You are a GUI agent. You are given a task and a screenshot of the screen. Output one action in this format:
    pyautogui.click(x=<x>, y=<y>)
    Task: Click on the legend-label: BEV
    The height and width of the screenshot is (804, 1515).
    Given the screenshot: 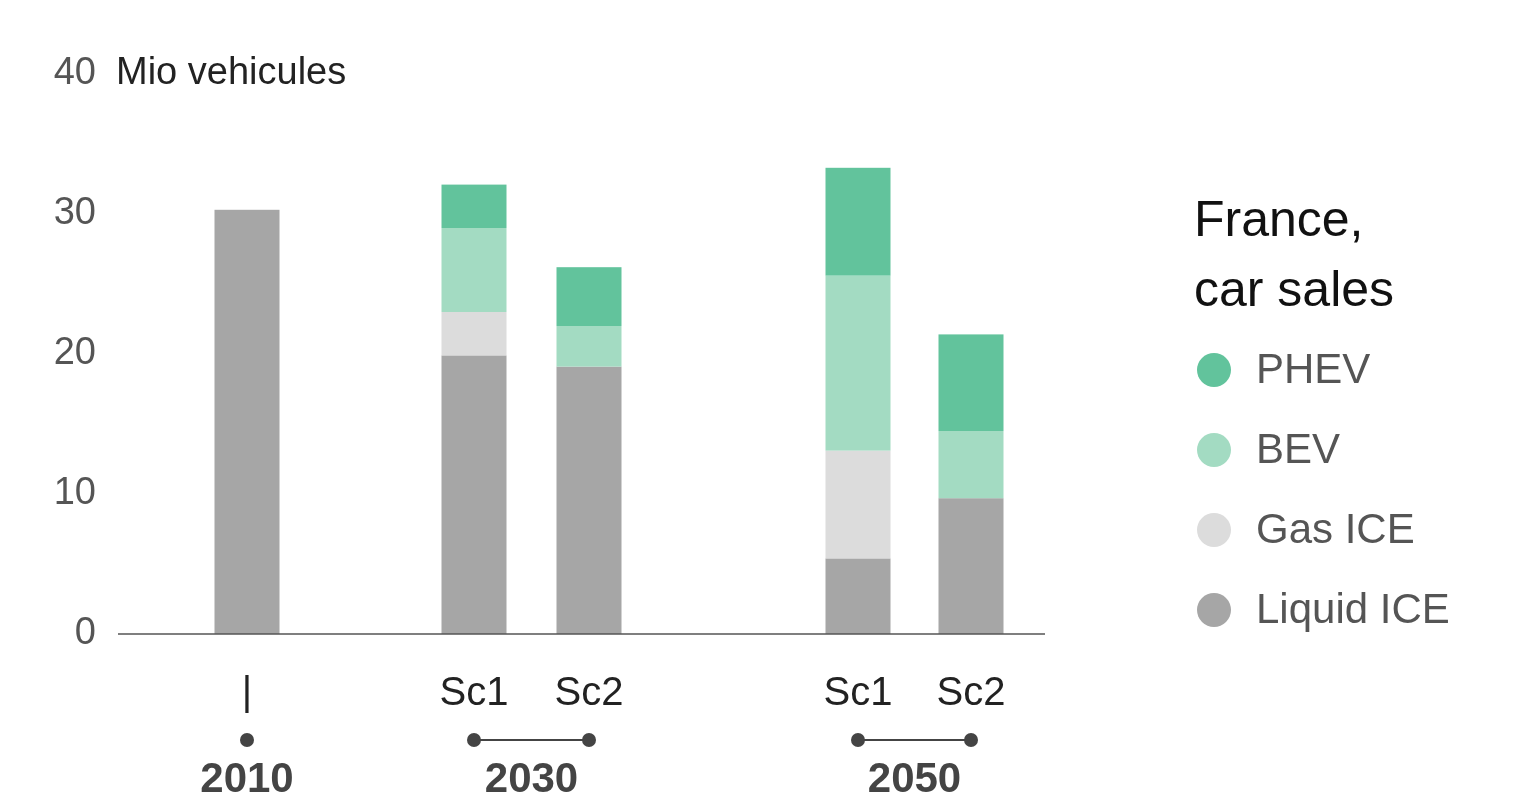 What is the action you would take?
    pyautogui.click(x=1298, y=449)
    